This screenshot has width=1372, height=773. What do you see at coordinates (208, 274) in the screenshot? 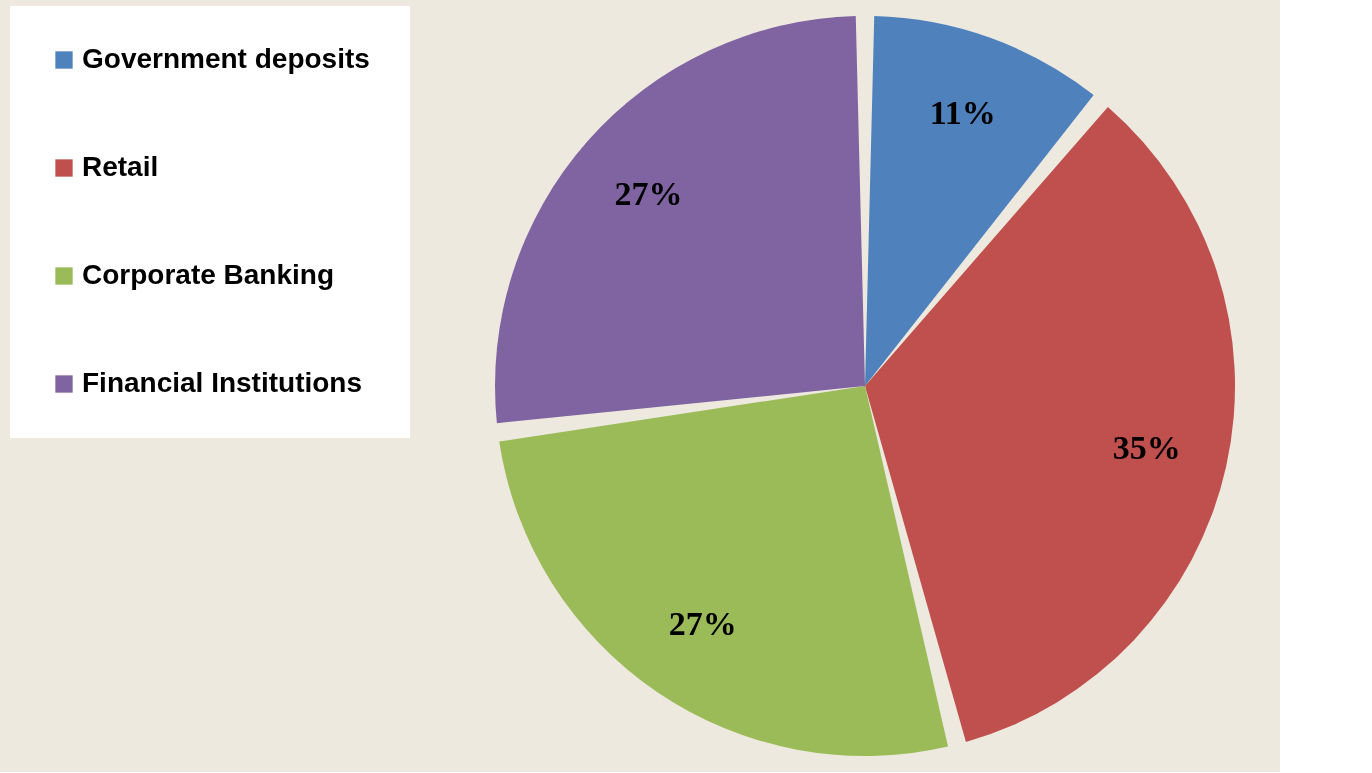
I see `legend-label: Corporate Banking` at bounding box center [208, 274].